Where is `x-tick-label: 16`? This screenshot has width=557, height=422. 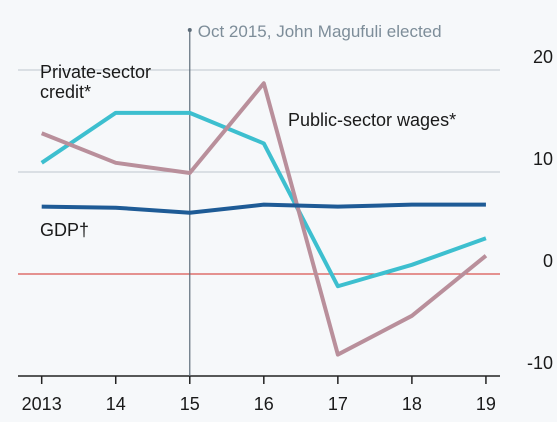
x-tick-label: 16 is located at coordinates (264, 404).